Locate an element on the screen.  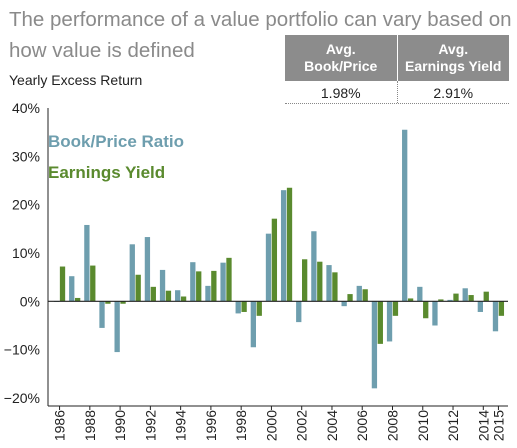
y-tick-label: 10% is located at coordinates (26, 253).